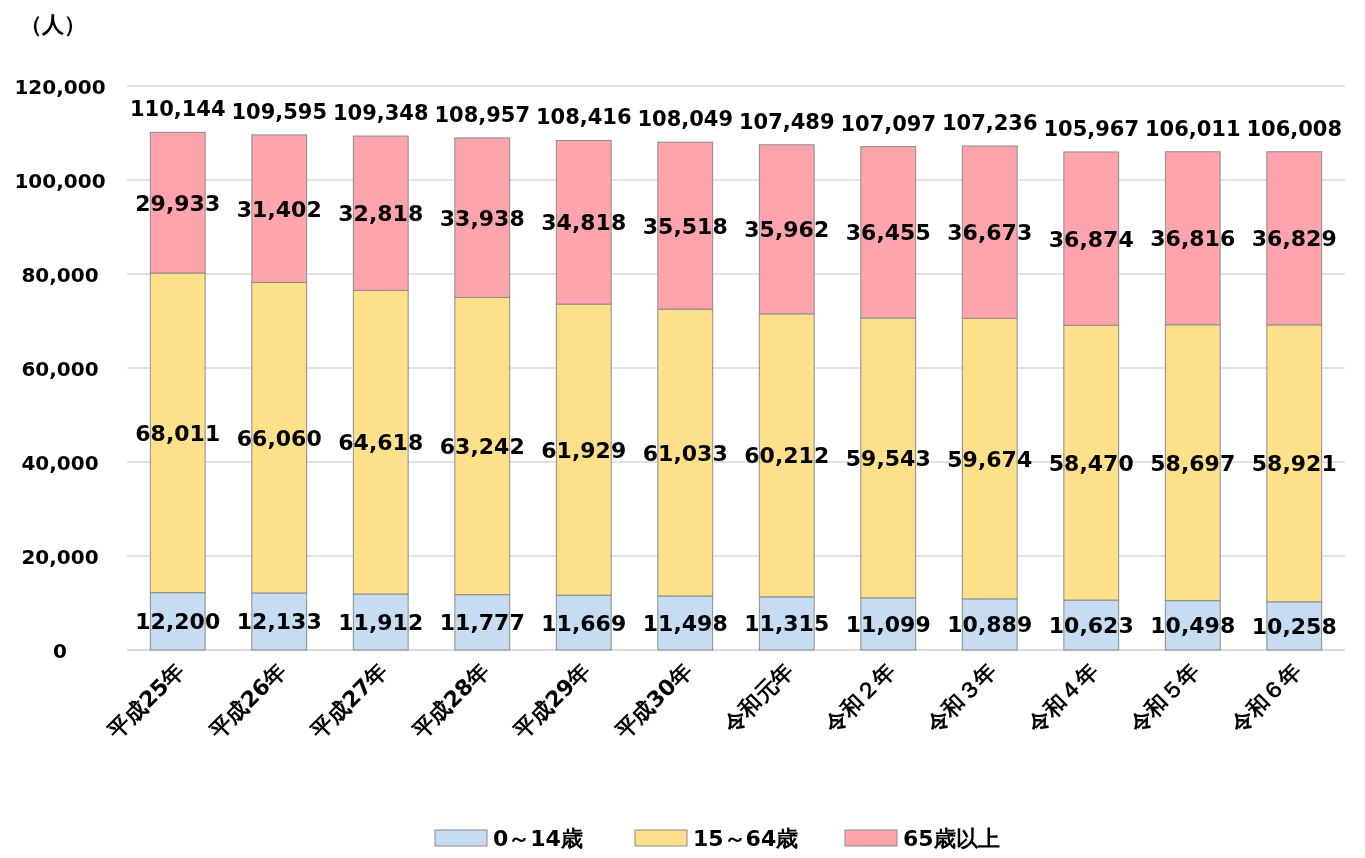 This screenshot has height=858, width=1365. I want to click on data-label: 33,938, so click(482, 218).